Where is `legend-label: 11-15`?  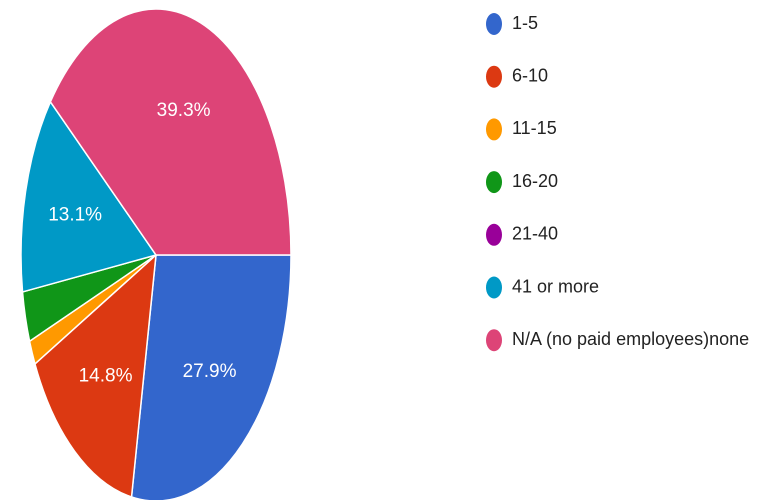 legend-label: 11-15 is located at coordinates (534, 128).